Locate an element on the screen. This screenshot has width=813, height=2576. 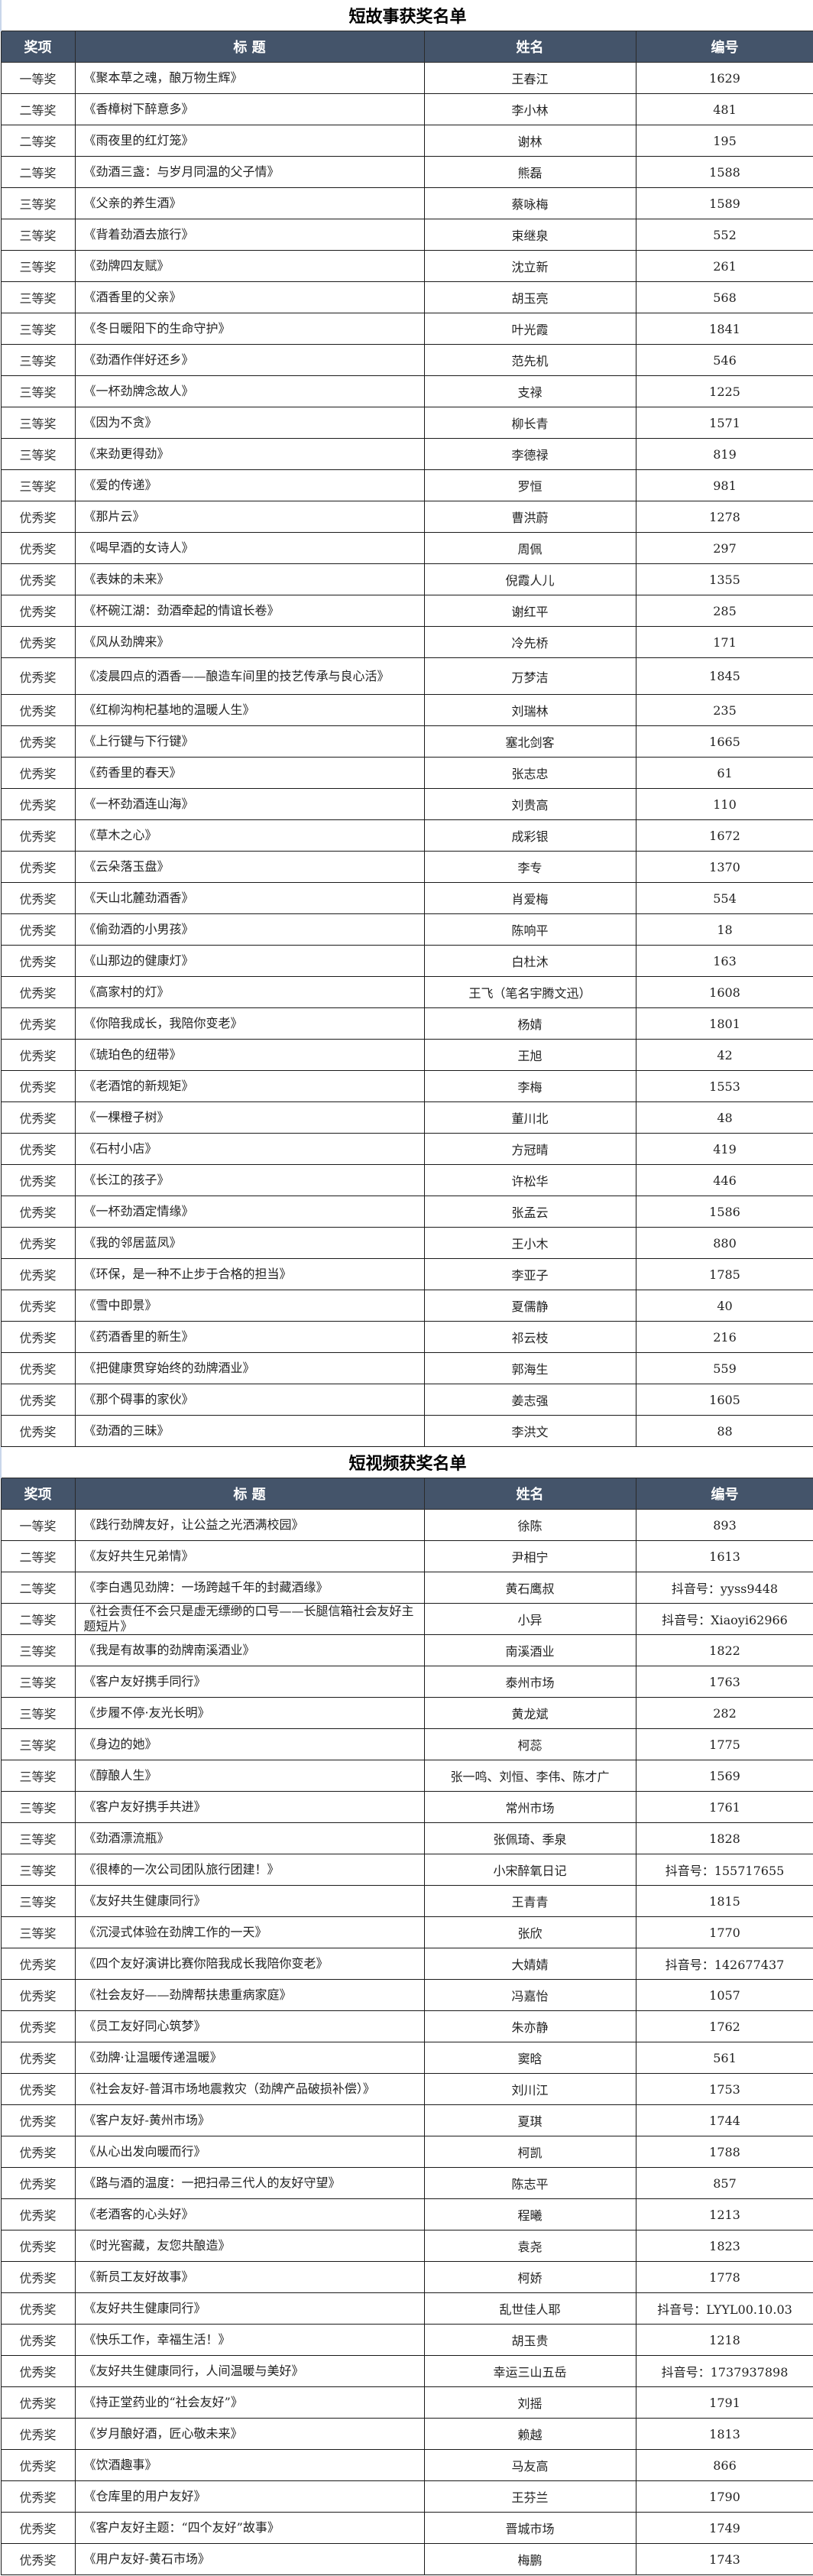
table-row: 优秀奖 《劲牌·让温暖传递温暖》 窦晗 561 is located at coordinates (406, 2058).